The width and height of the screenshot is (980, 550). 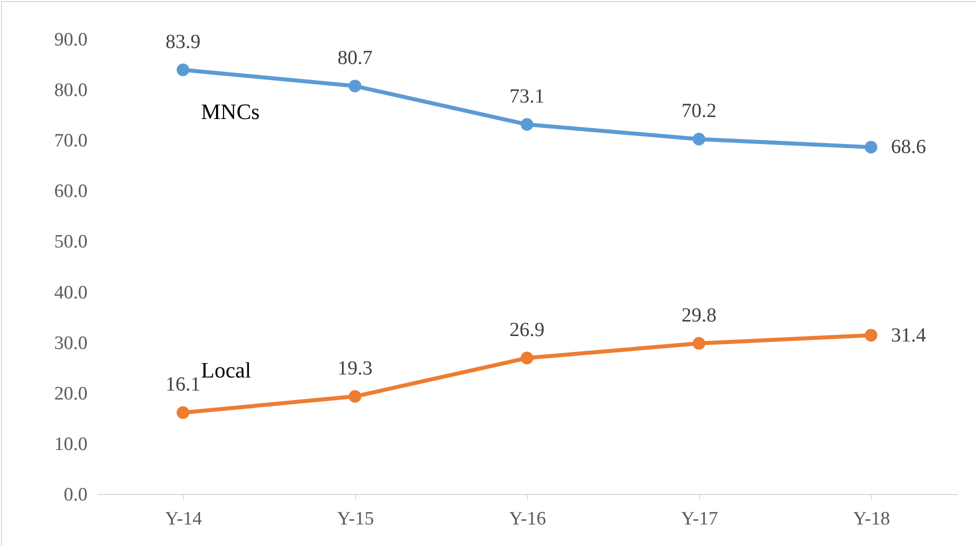 What do you see at coordinates (71, 343) in the screenshot?
I see `y-tick-label: 30.0` at bounding box center [71, 343].